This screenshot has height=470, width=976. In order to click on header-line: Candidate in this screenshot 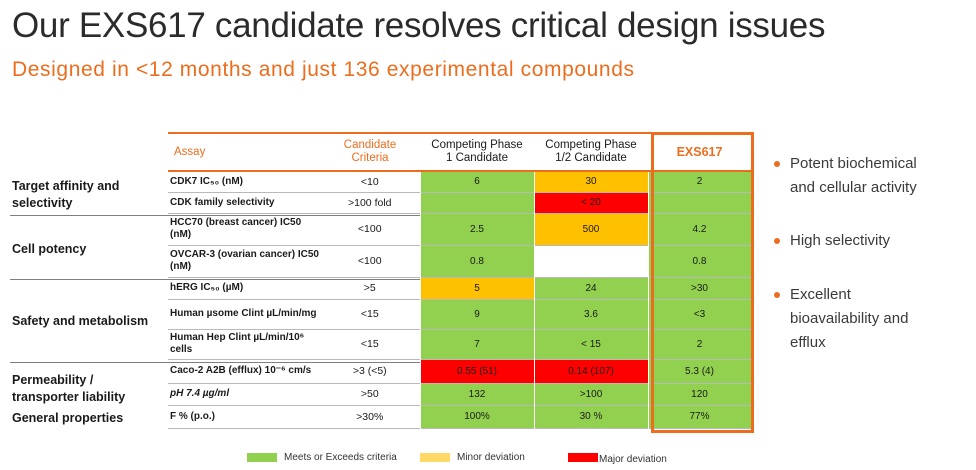, I will do `click(370, 145)`.